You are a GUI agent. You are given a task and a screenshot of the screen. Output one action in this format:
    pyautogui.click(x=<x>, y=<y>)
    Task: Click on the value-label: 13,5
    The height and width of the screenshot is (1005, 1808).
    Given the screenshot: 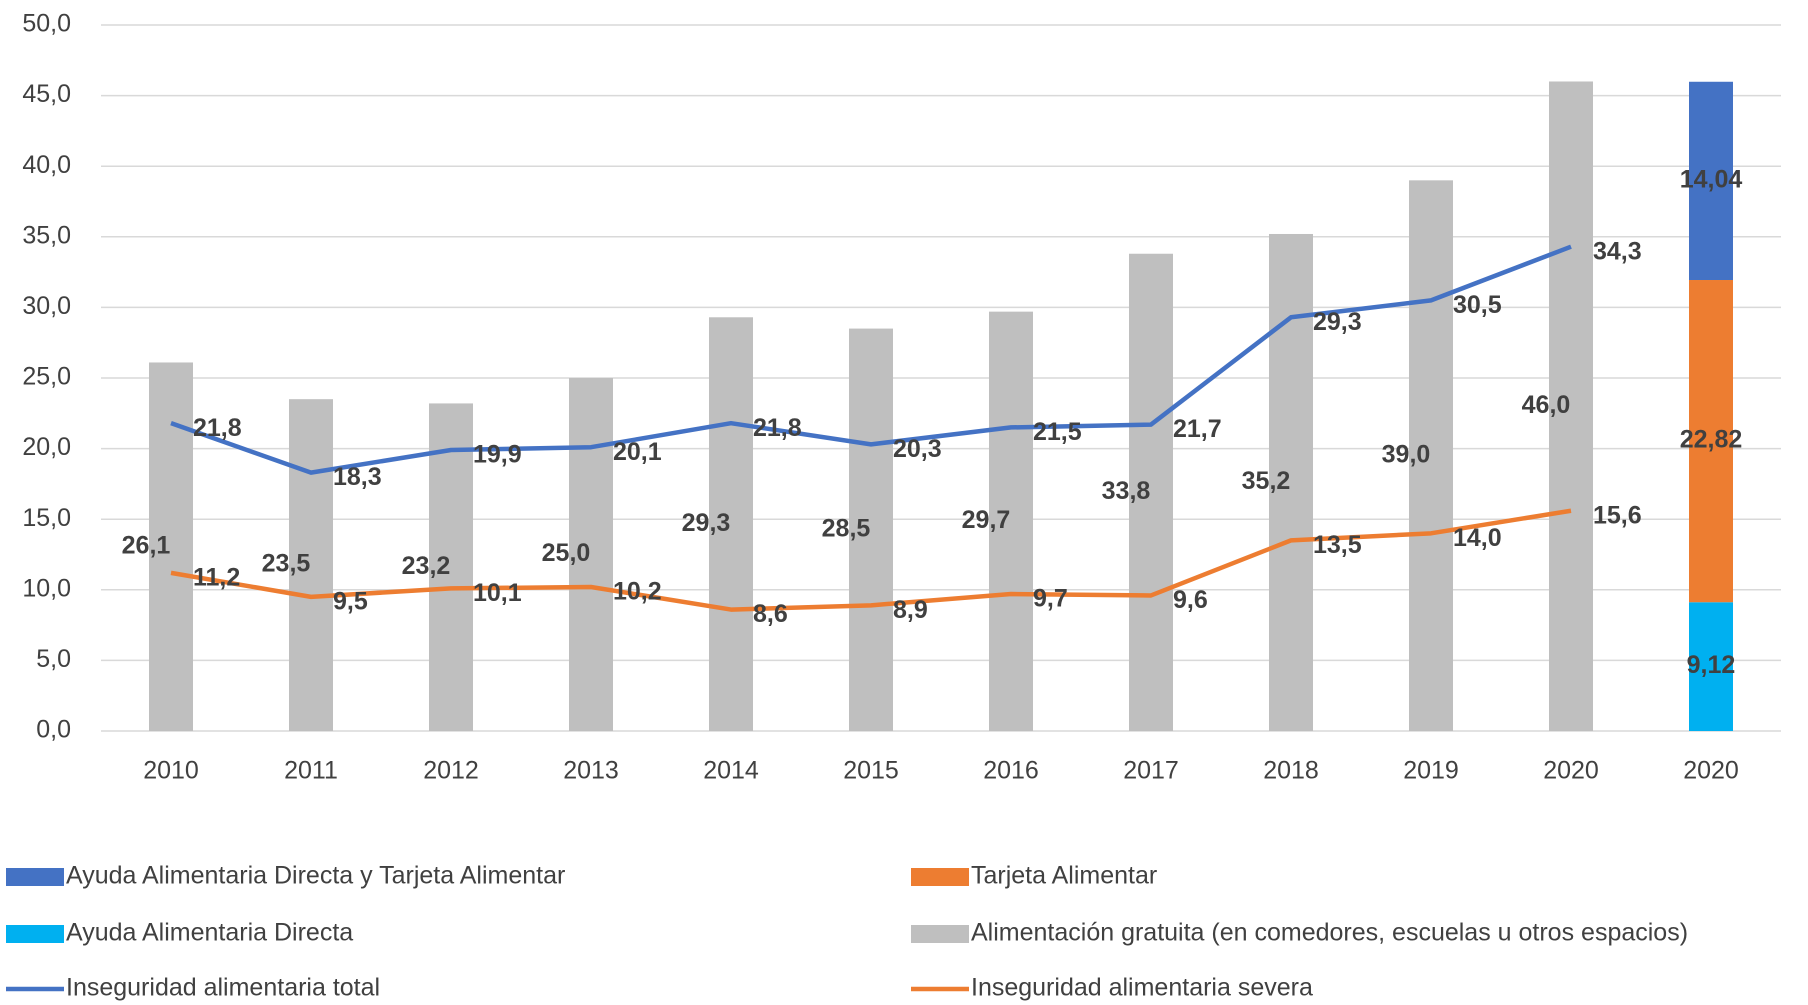 What is the action you would take?
    pyautogui.click(x=1337, y=545)
    